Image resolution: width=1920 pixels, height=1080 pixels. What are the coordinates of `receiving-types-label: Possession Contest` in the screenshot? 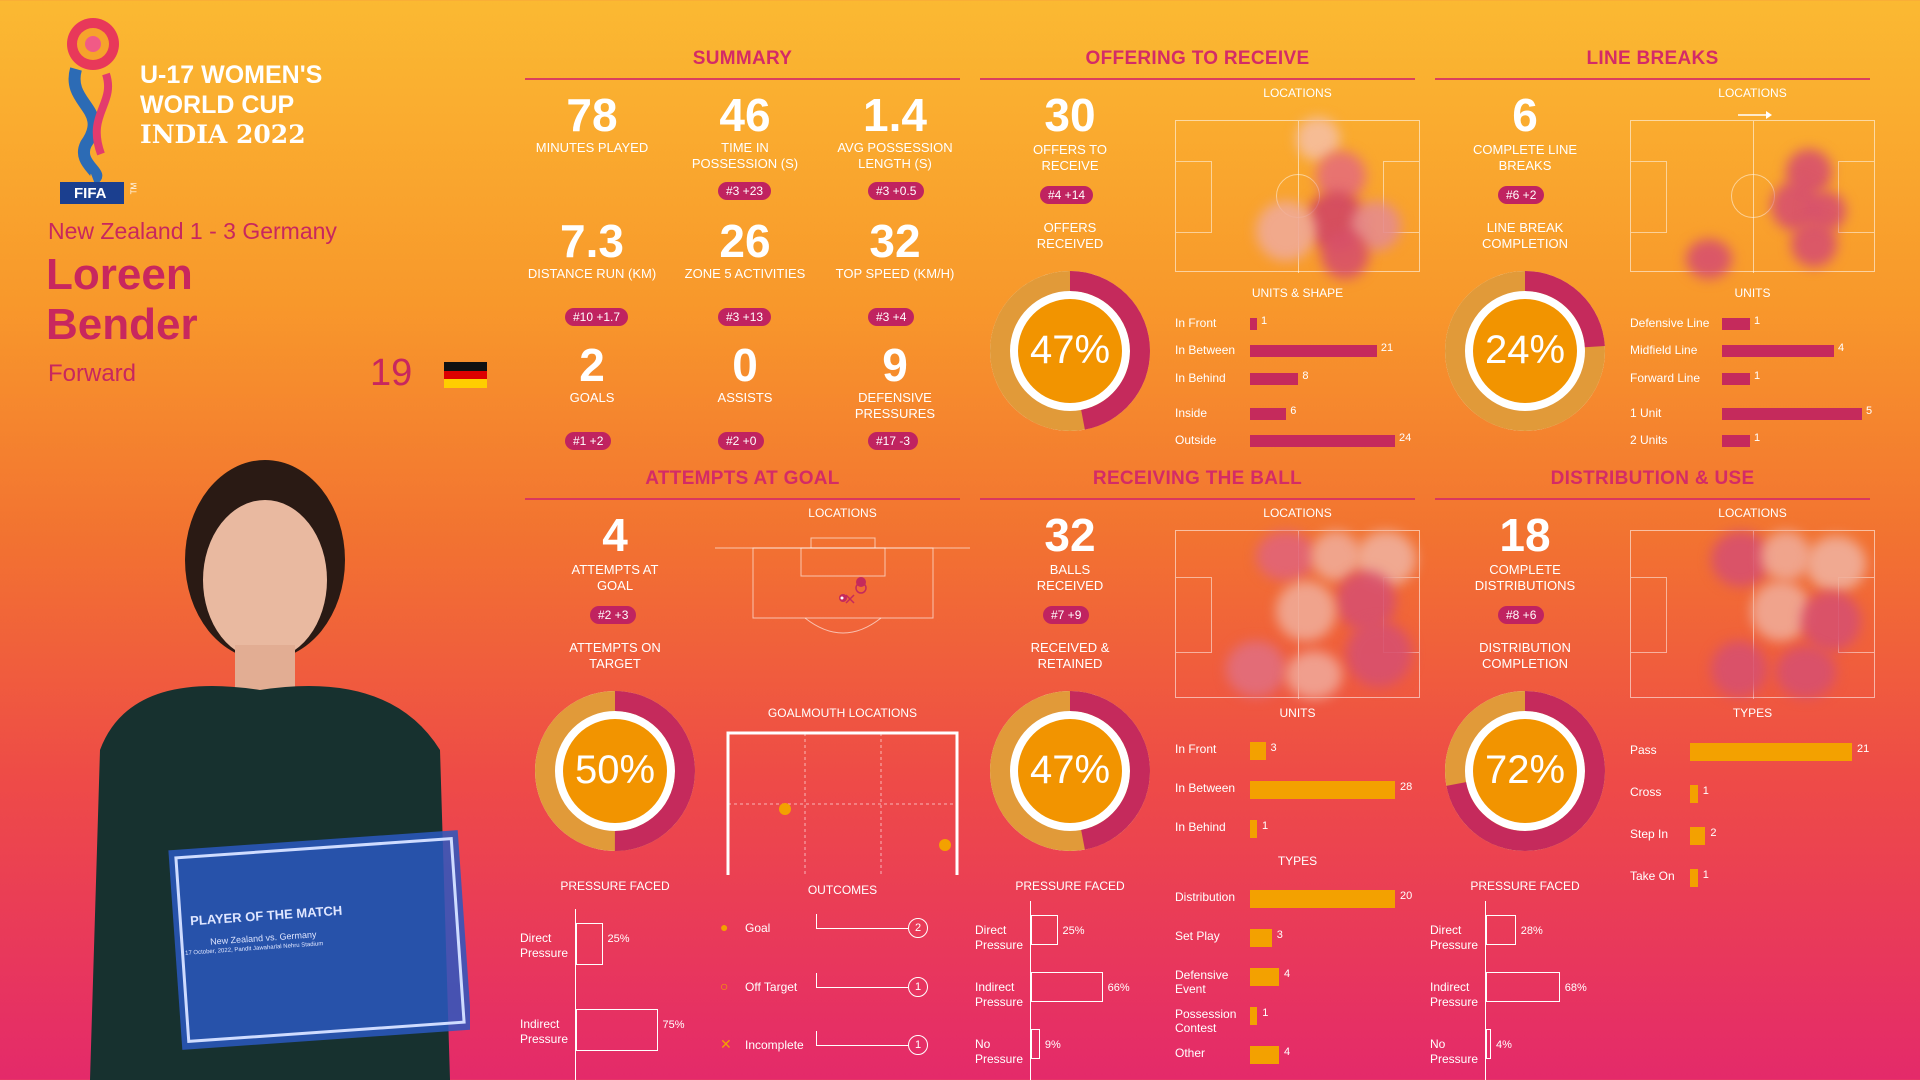 It's located at (1206, 1021).